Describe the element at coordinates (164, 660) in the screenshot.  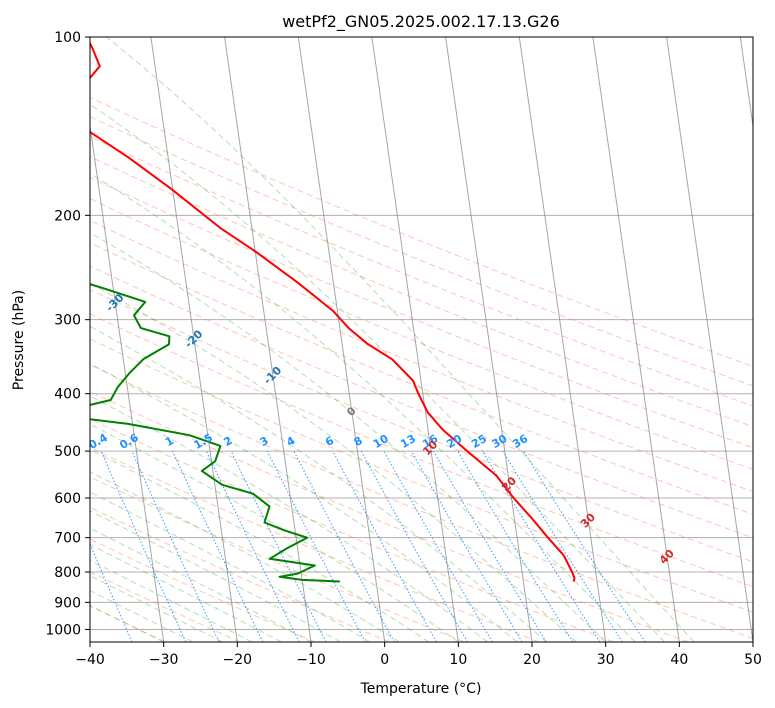
I see `x-tick-label: −30` at that location.